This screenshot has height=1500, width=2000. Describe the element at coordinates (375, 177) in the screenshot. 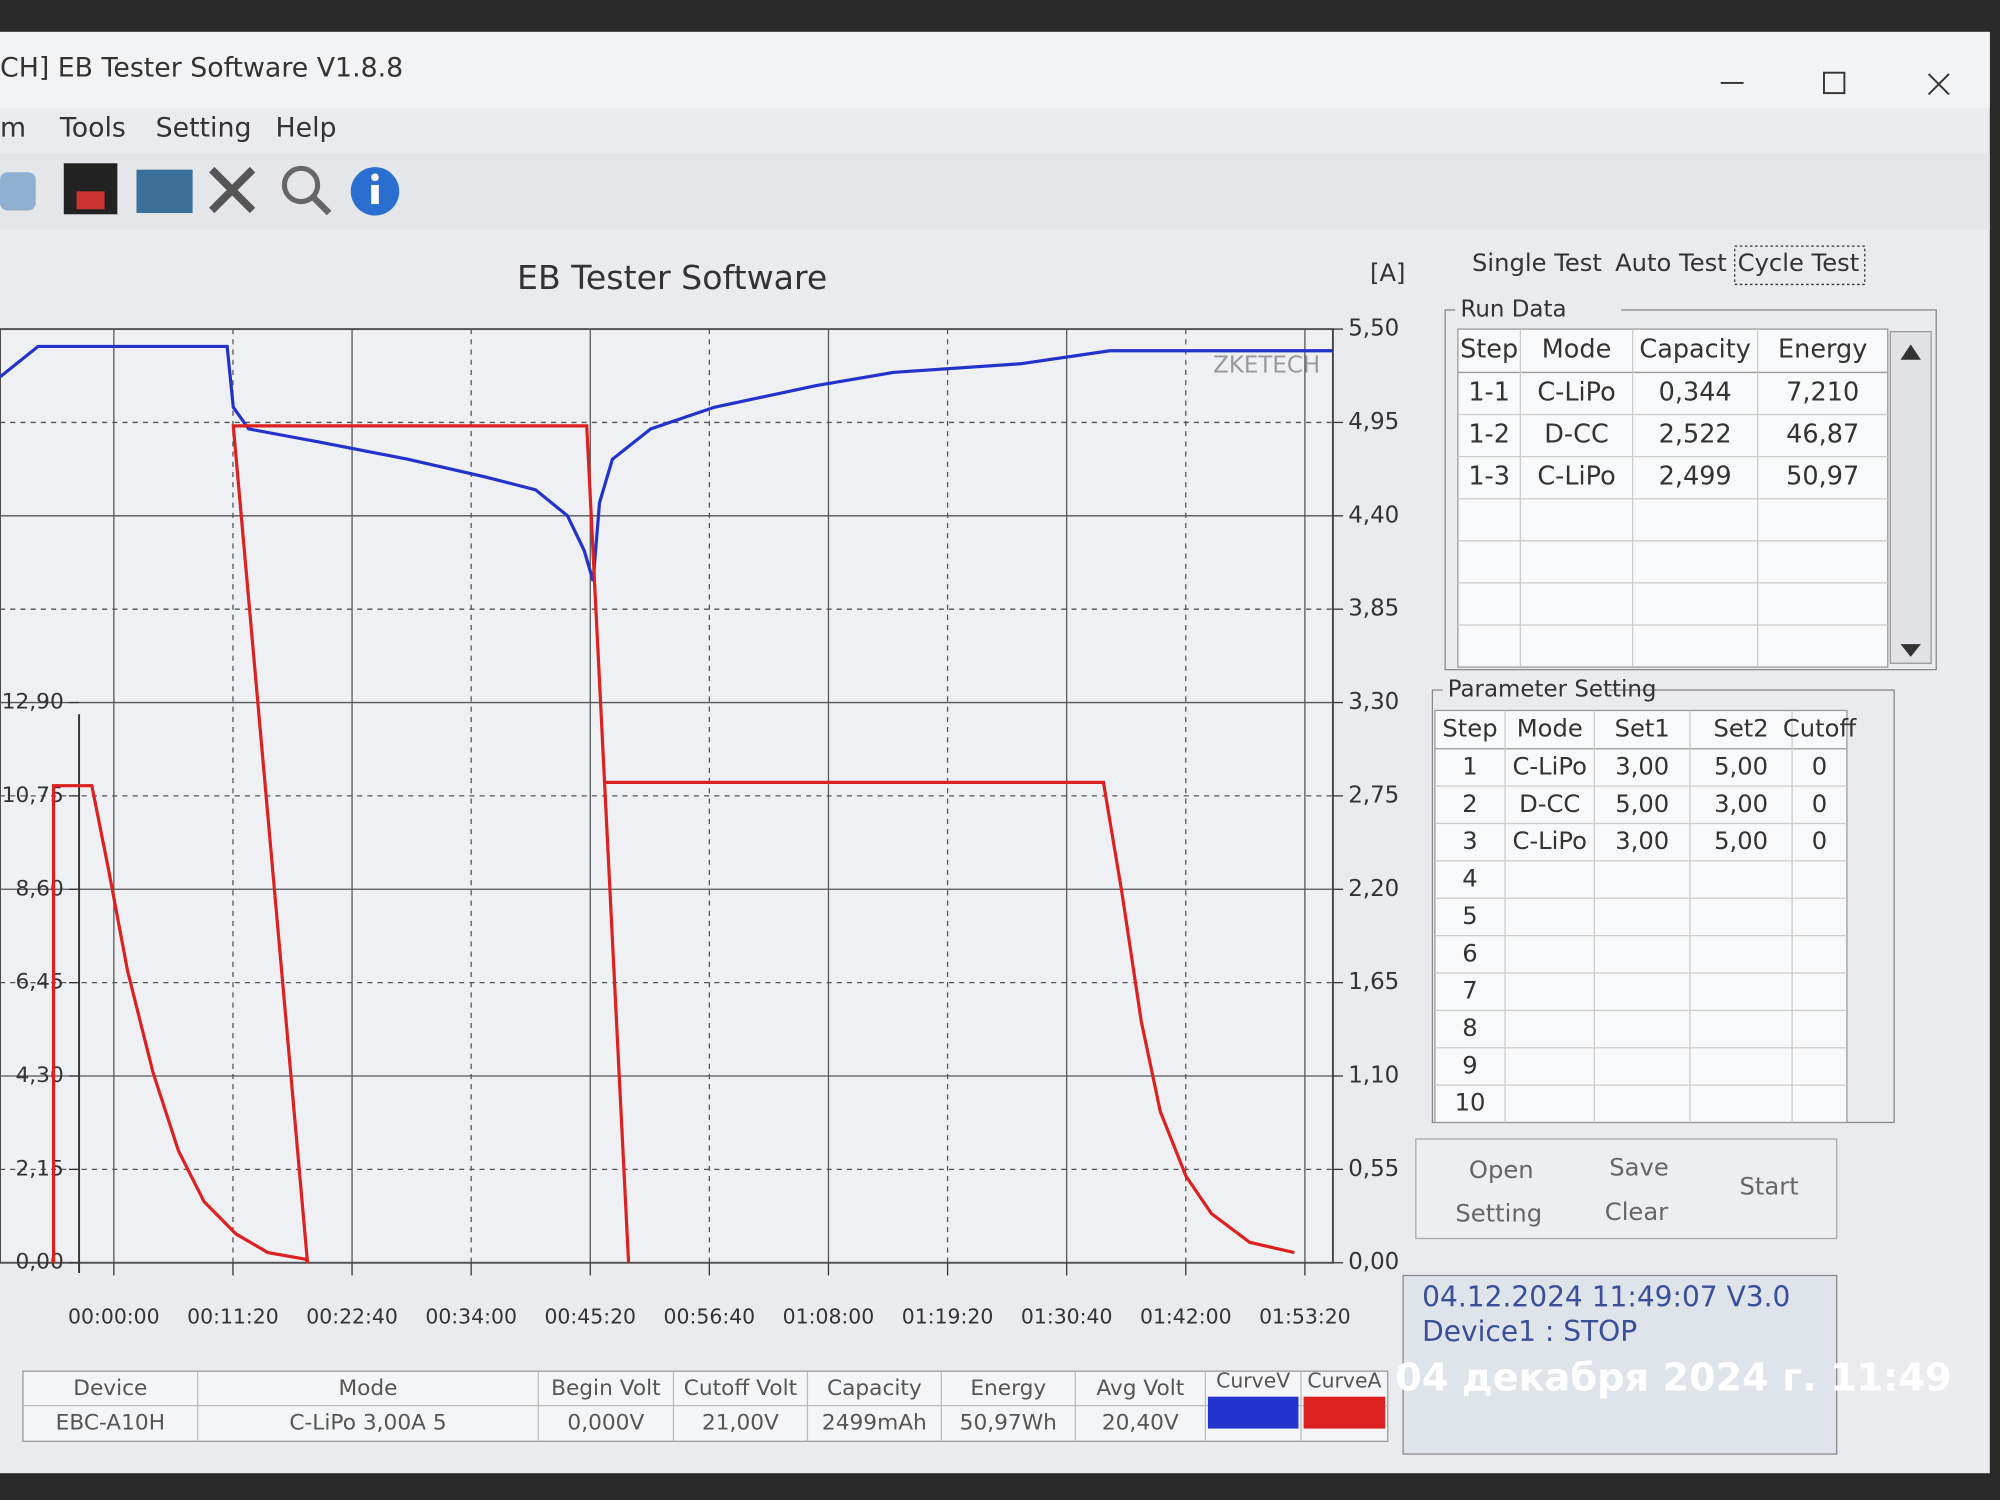

I see `info-icon-dot` at that location.